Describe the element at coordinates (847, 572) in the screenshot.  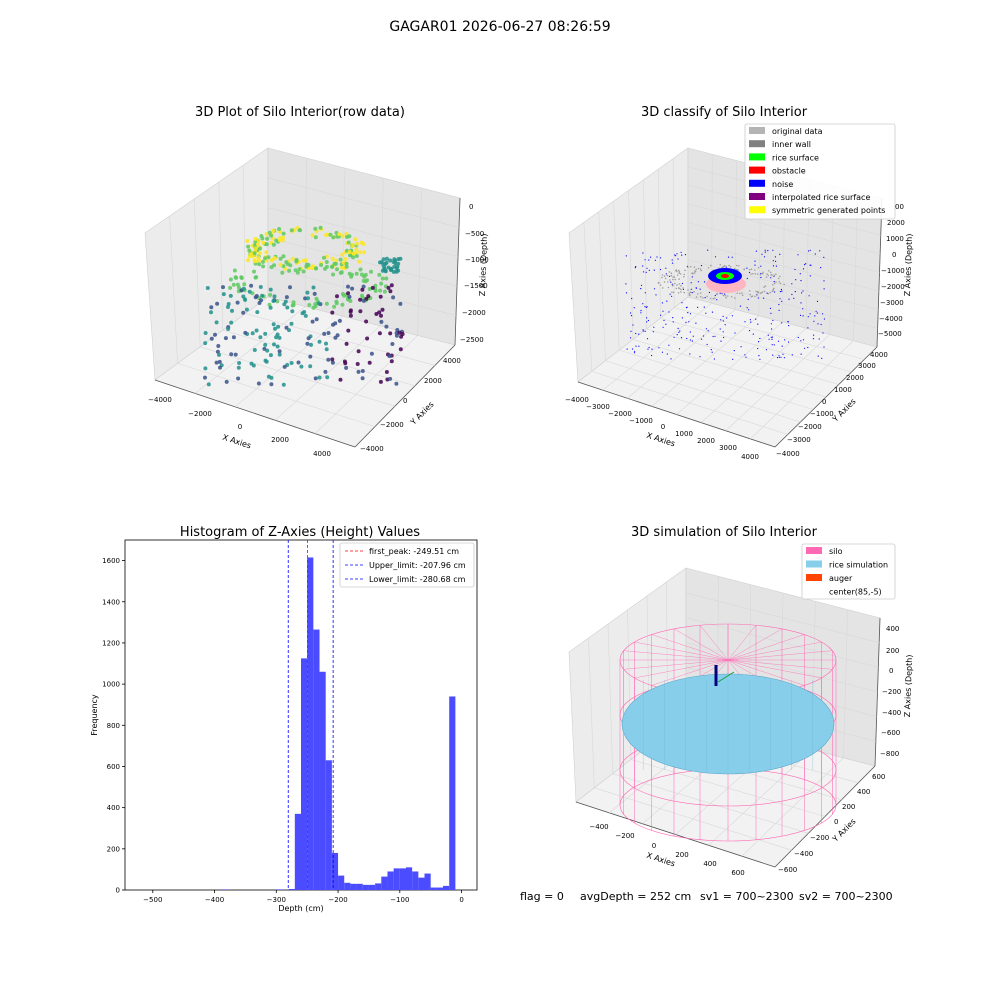
I see `simulation-legend-items: silo rice simulation auger center(85,-5)` at that location.